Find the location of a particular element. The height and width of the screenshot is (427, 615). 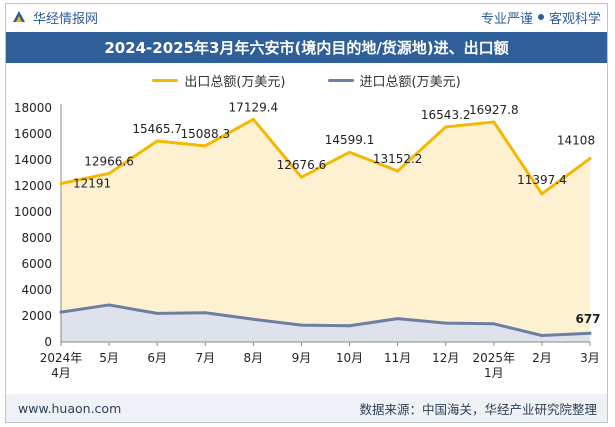

legend-item-export: 出口总额(万美元) is located at coordinates (219, 80).